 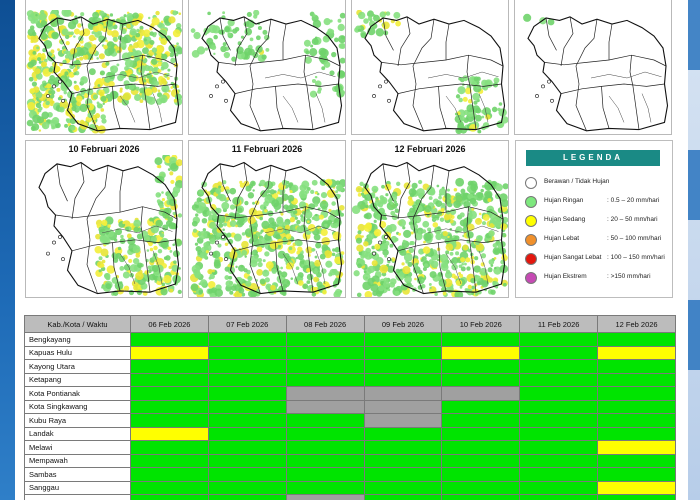 I want to click on legend-range: : 50 – 100 mm/hari, so click(x=634, y=238).